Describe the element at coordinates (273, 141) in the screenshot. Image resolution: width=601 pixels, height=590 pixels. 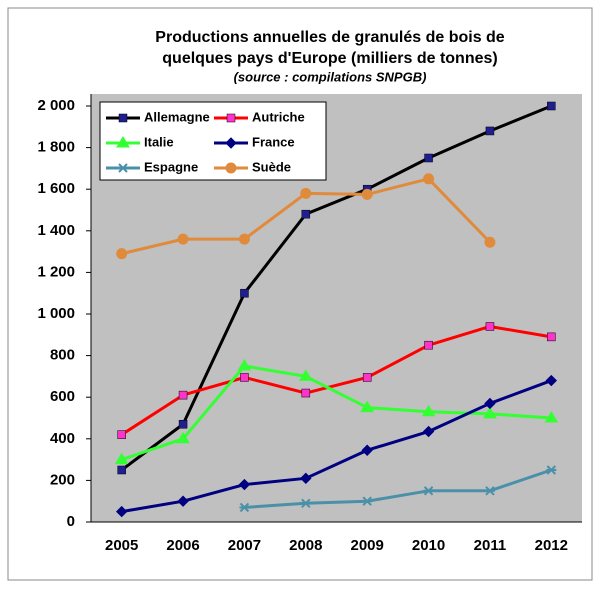
I see `legend-label: France` at that location.